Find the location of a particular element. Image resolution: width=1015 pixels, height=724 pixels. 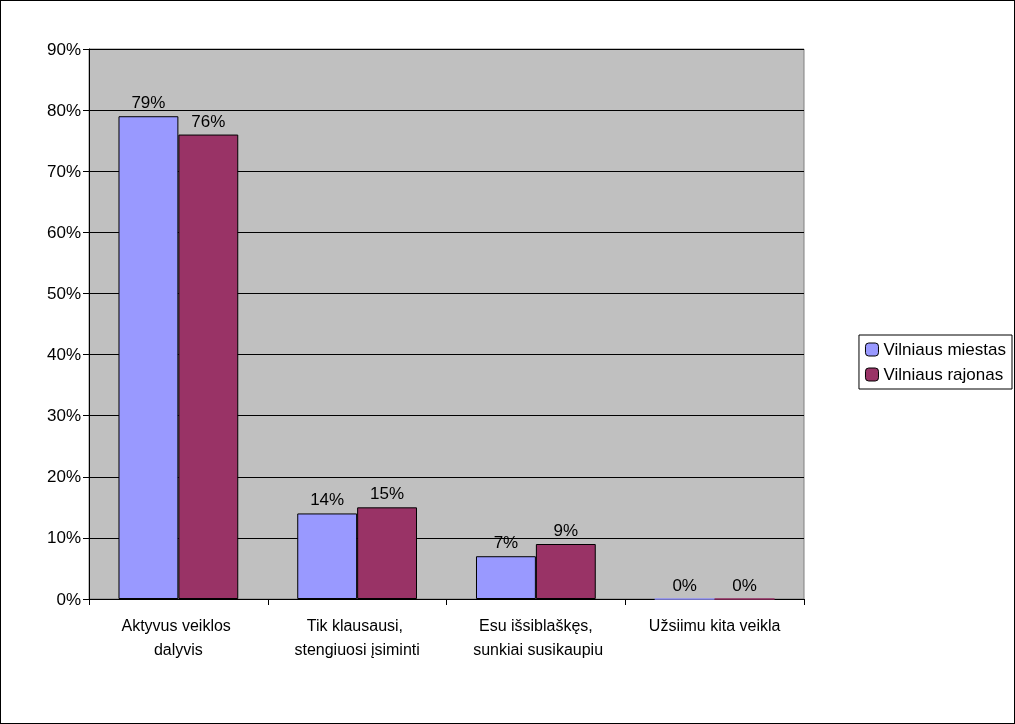

y-tick-label: 40% is located at coordinates (63, 355).